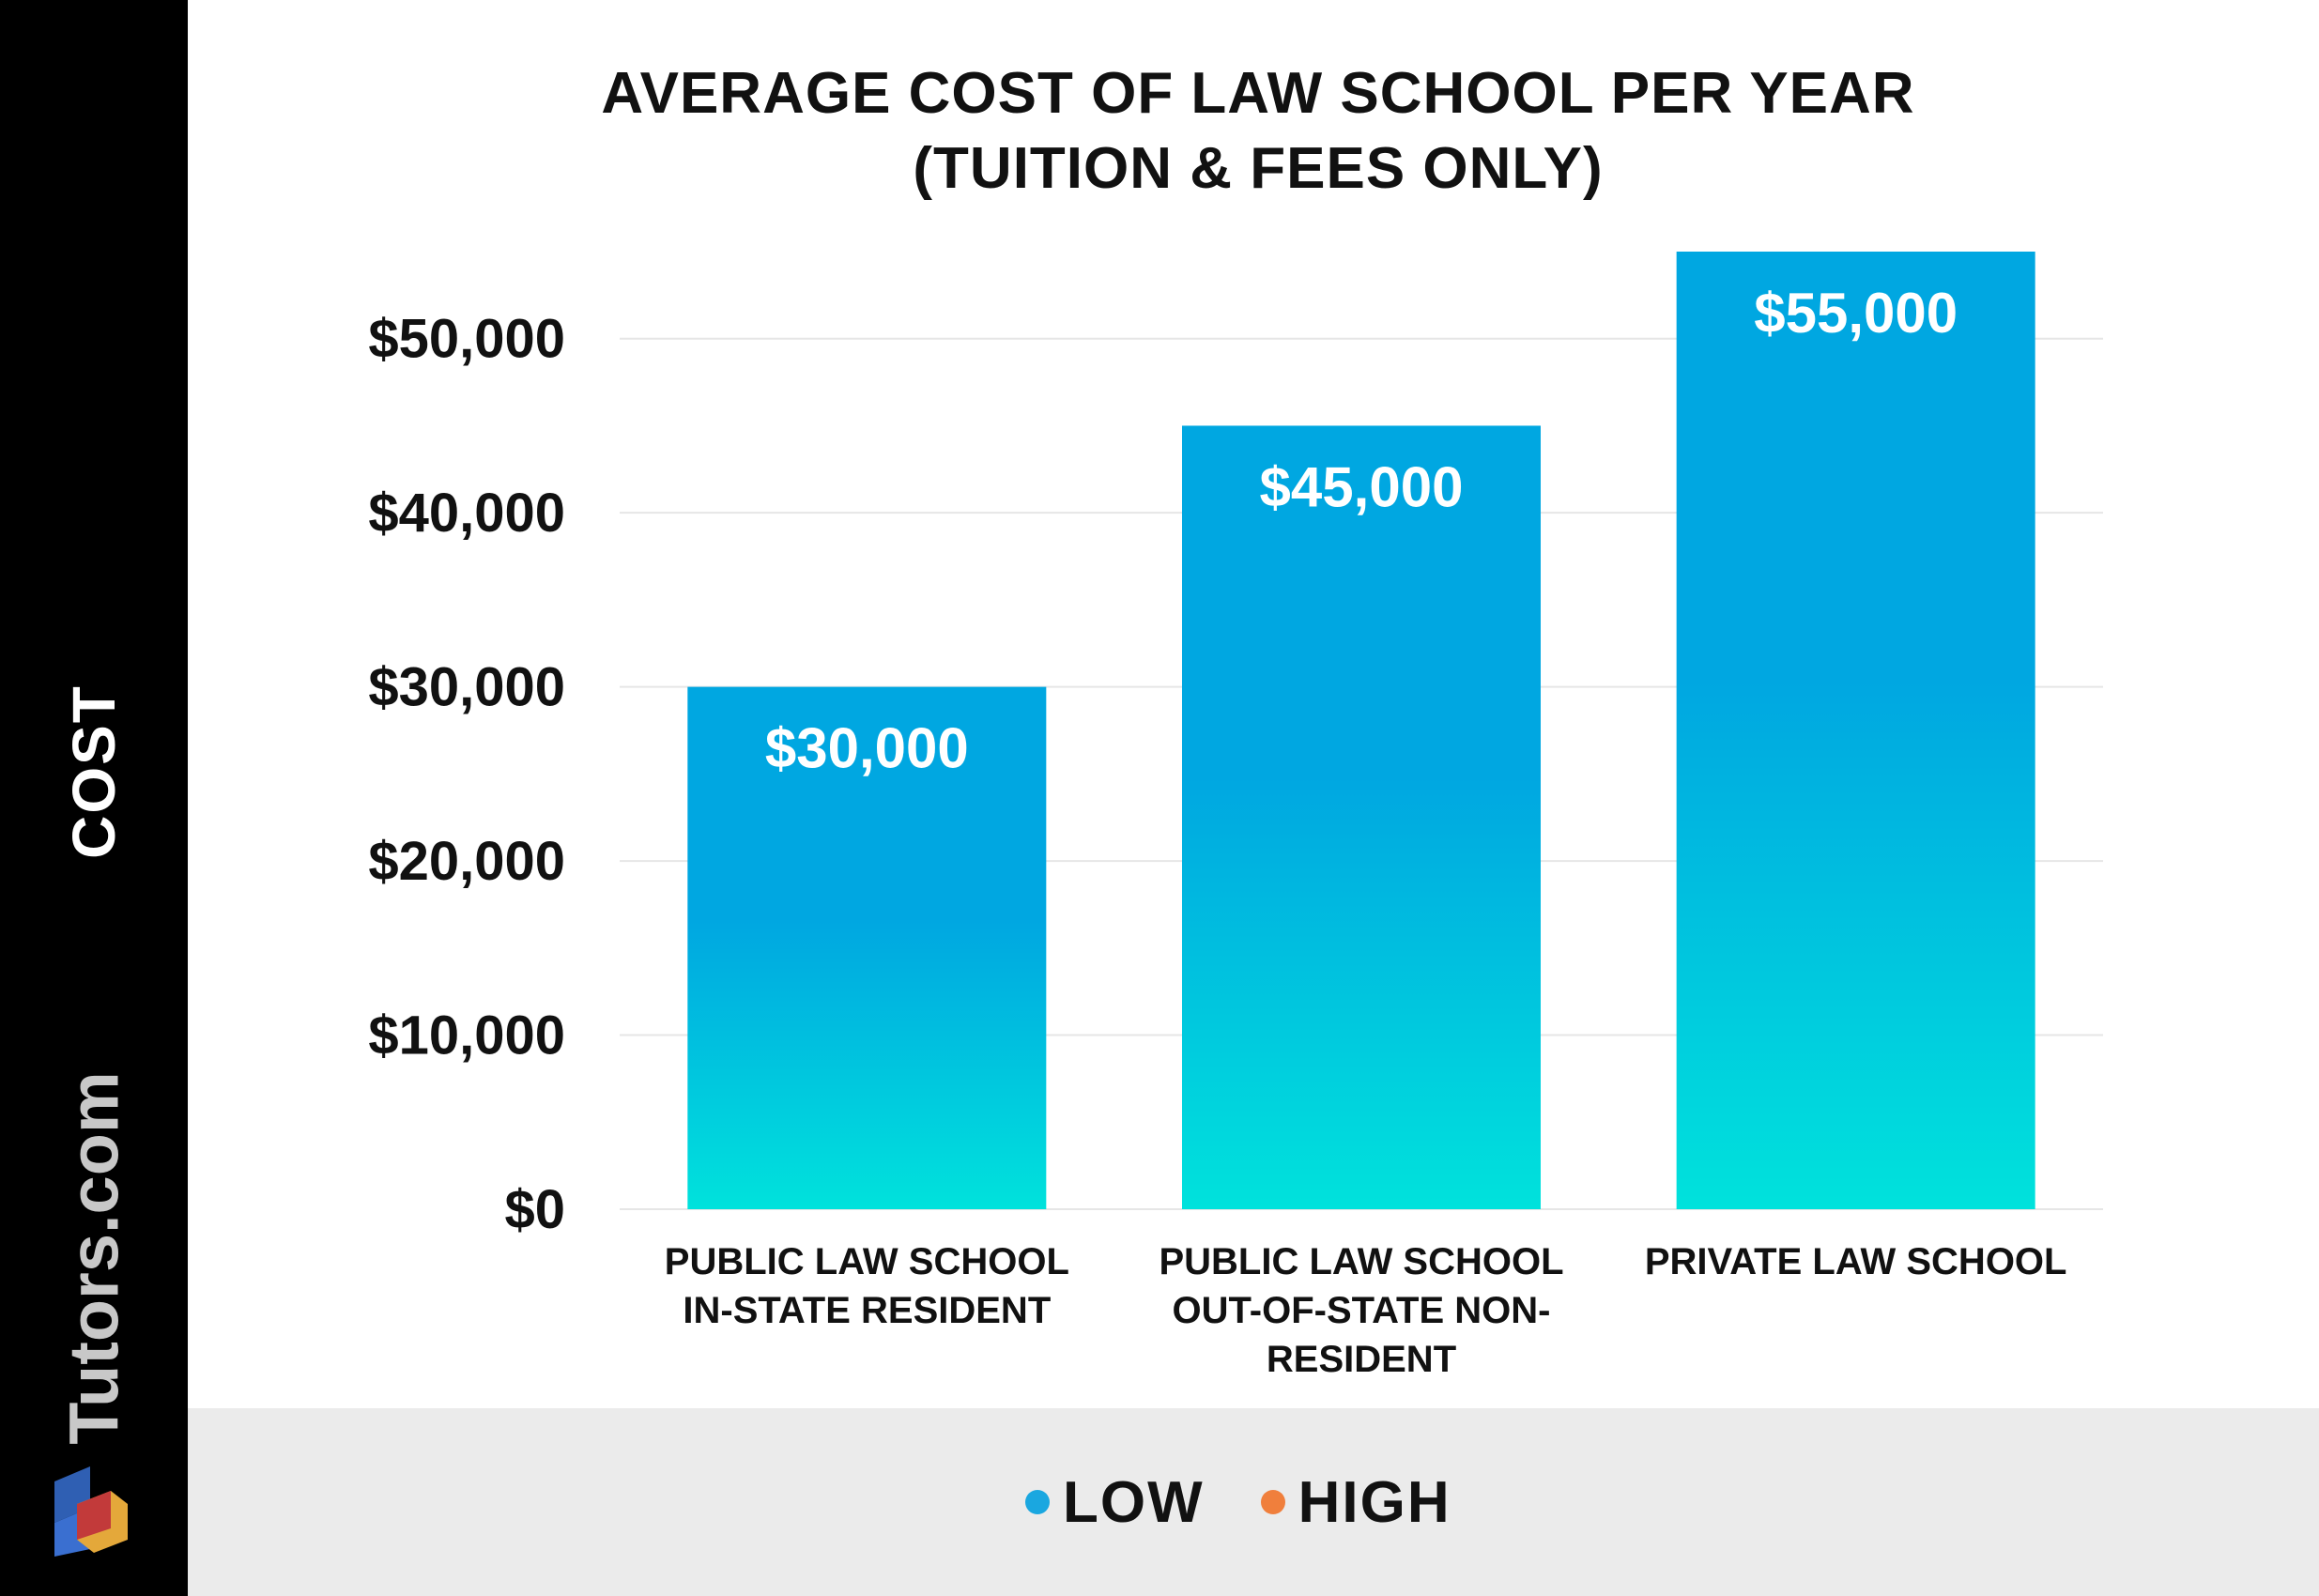  What do you see at coordinates (466, 1036) in the screenshot?
I see `y-tick-label: $10,000` at bounding box center [466, 1036].